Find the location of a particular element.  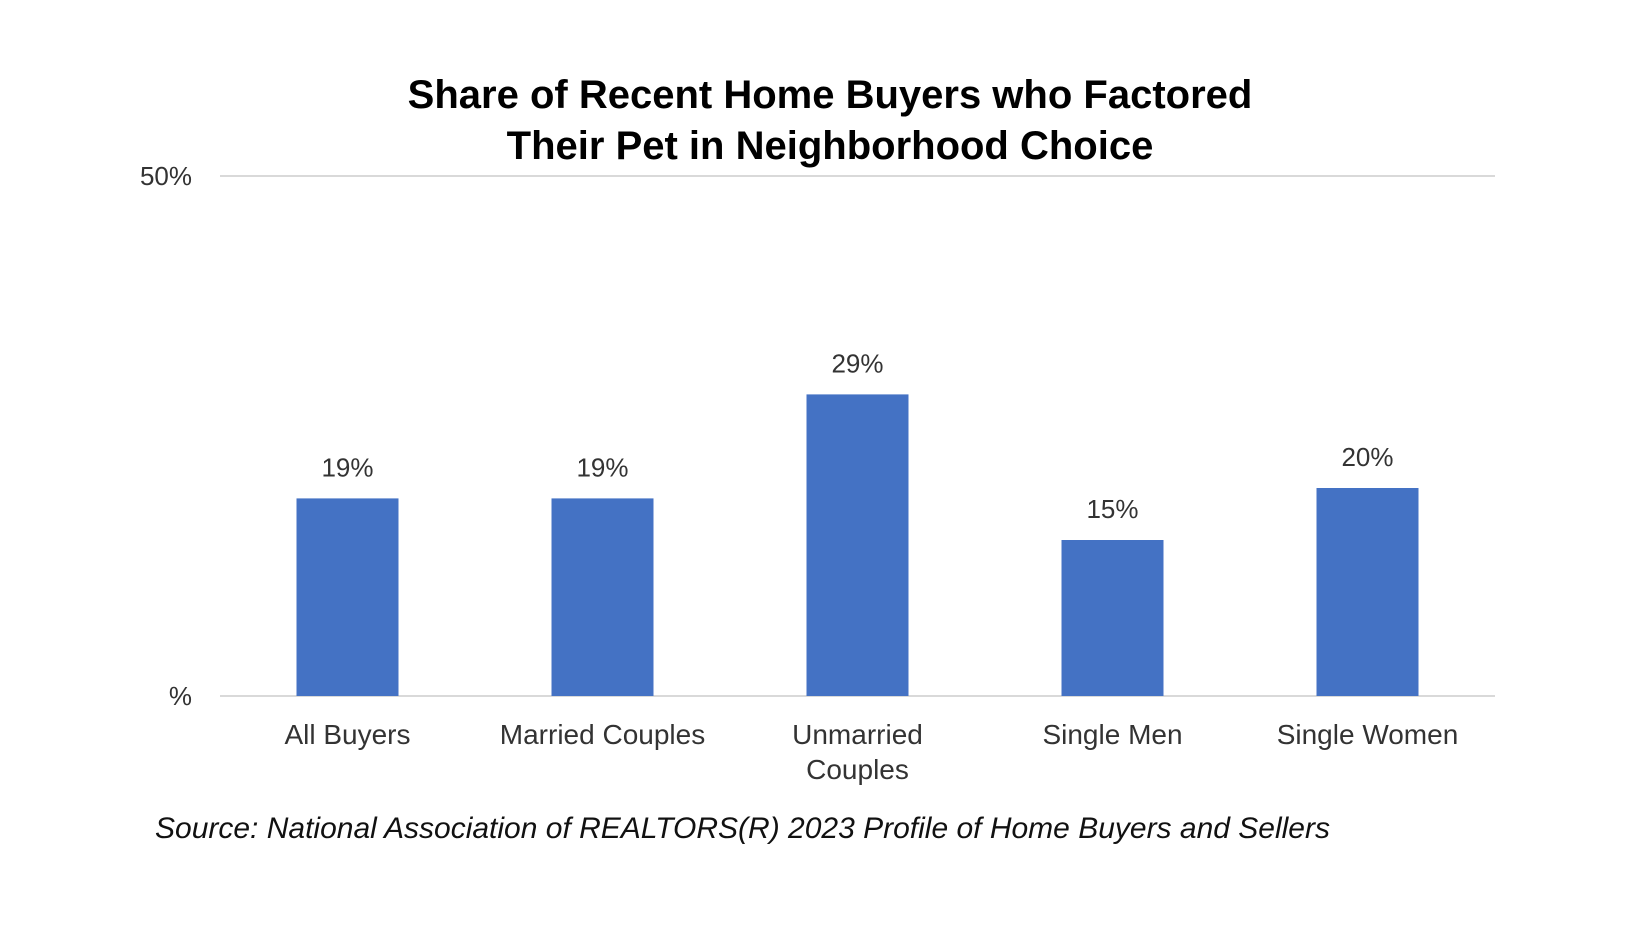

data-label: 29% is located at coordinates (857, 363).